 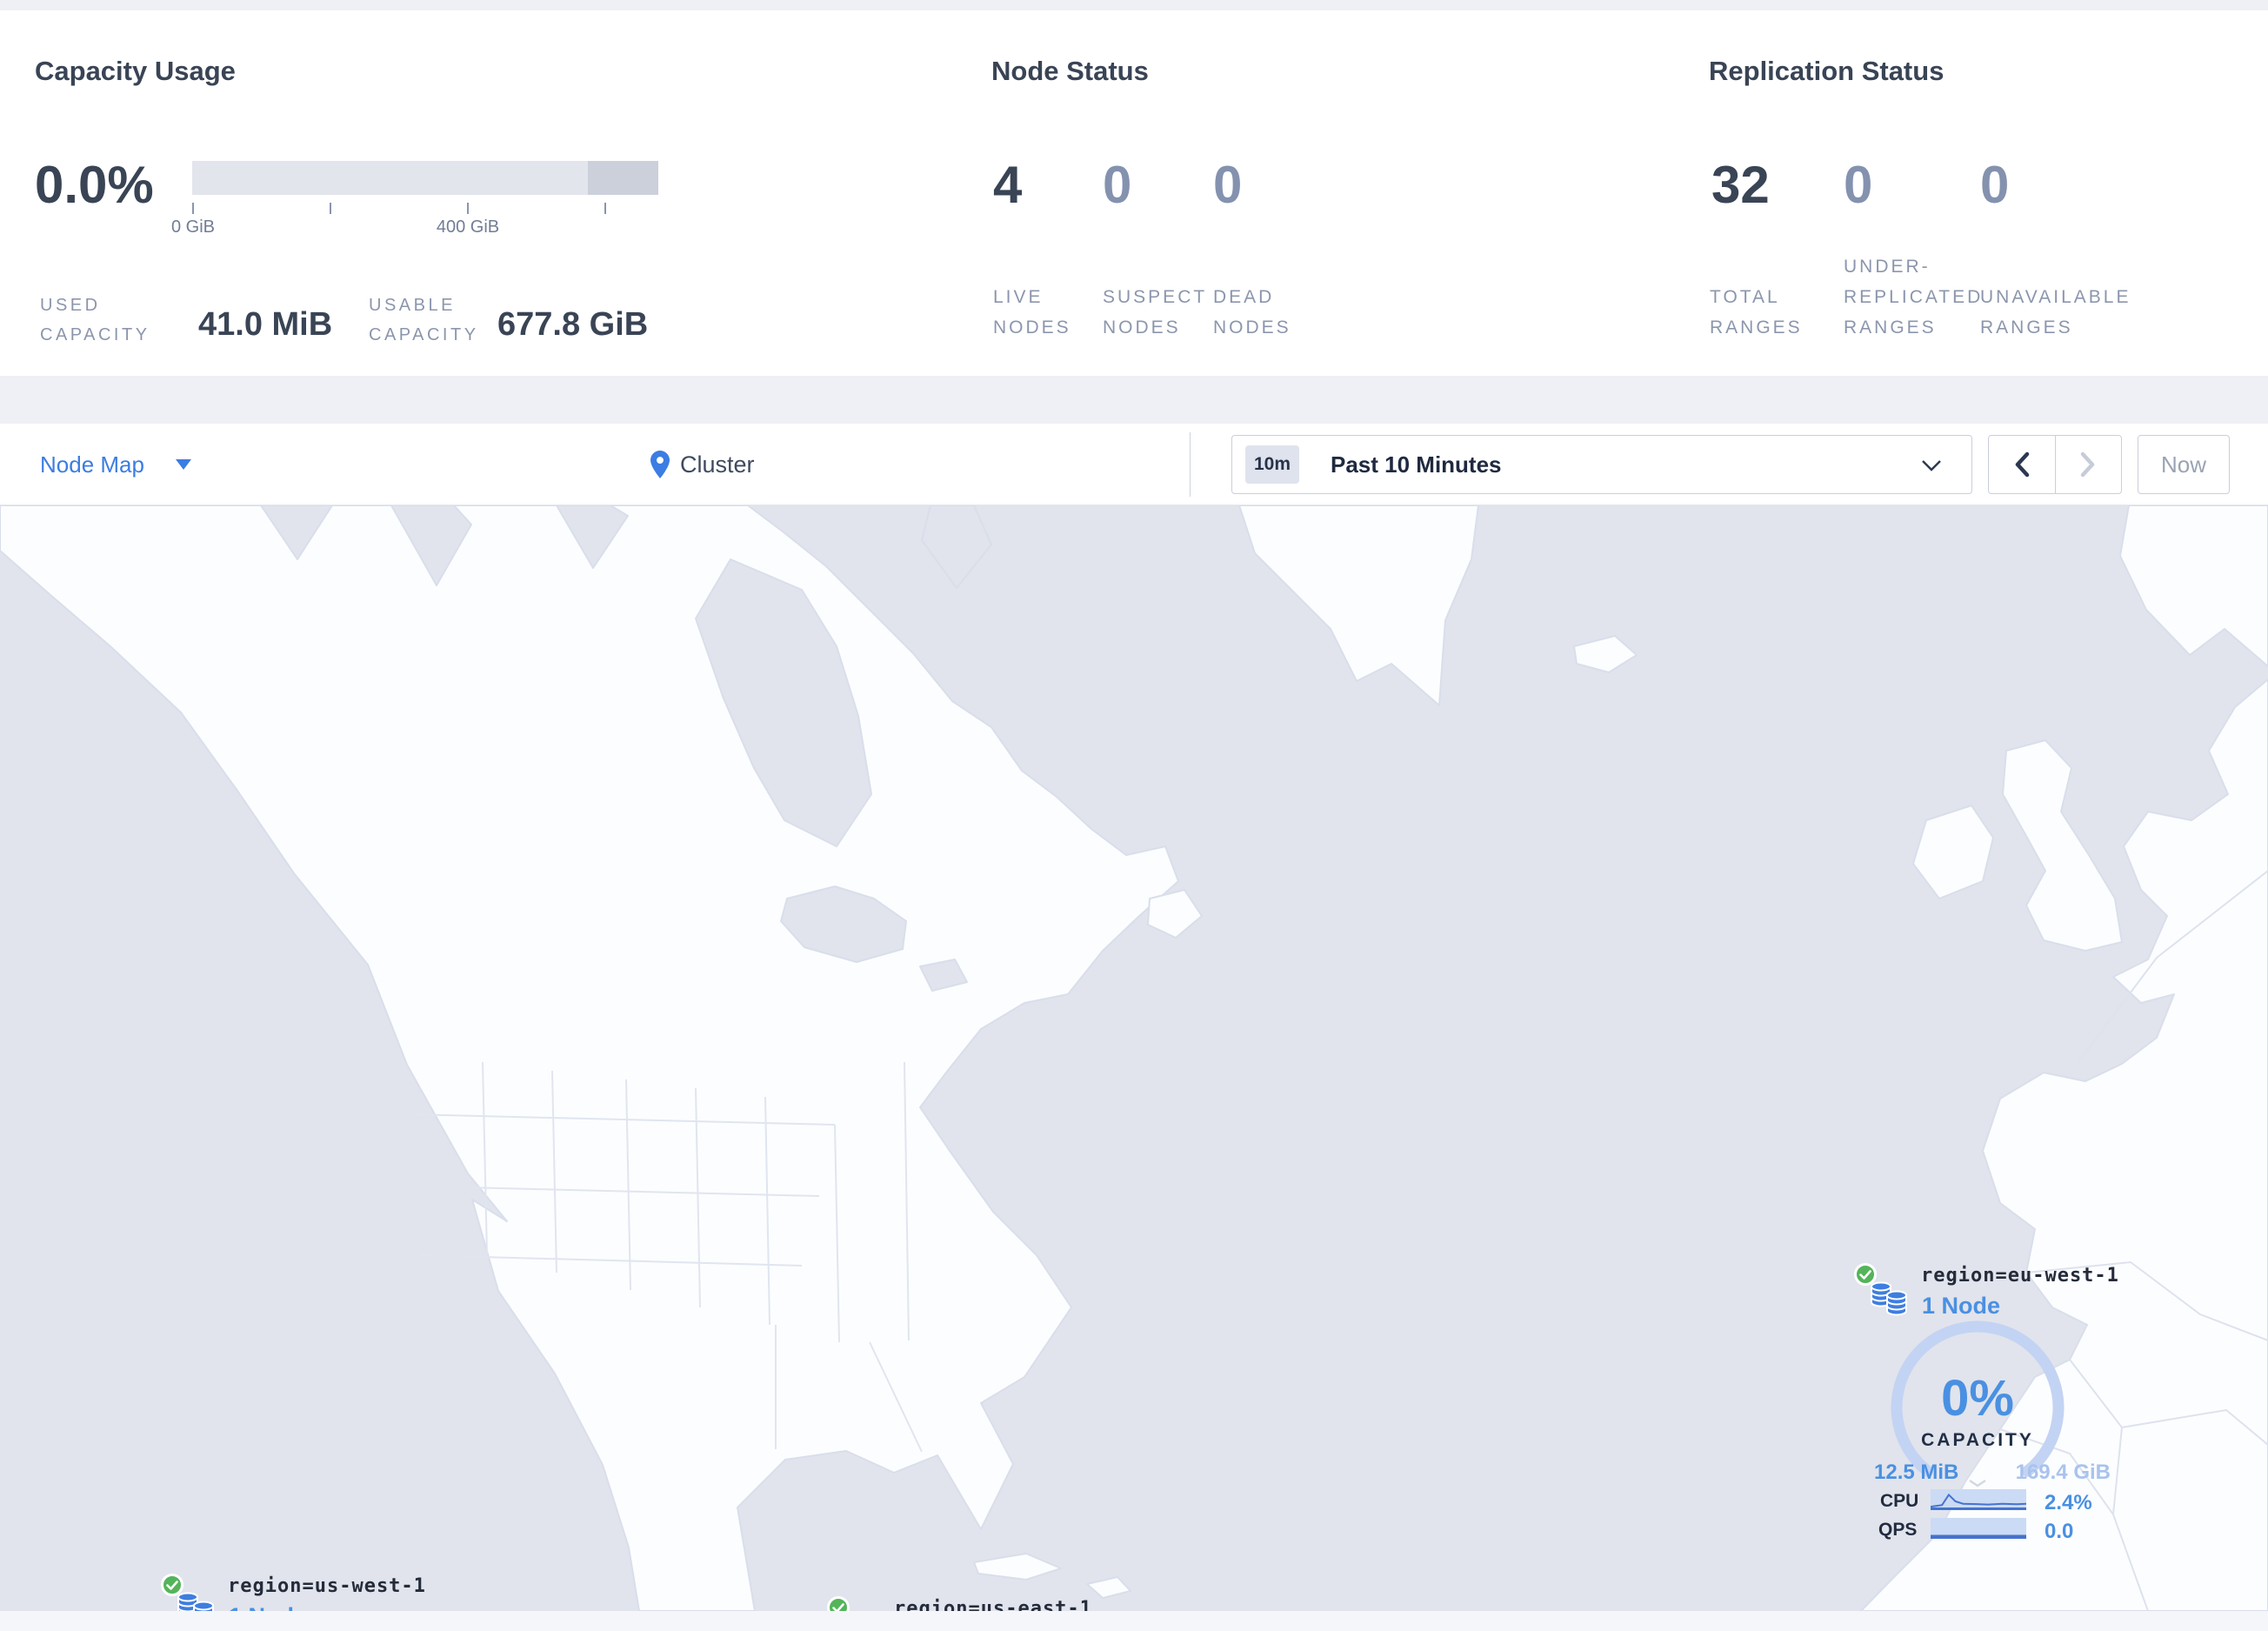 What do you see at coordinates (2059, 1531) in the screenshot?
I see `qps-value: 0.0` at bounding box center [2059, 1531].